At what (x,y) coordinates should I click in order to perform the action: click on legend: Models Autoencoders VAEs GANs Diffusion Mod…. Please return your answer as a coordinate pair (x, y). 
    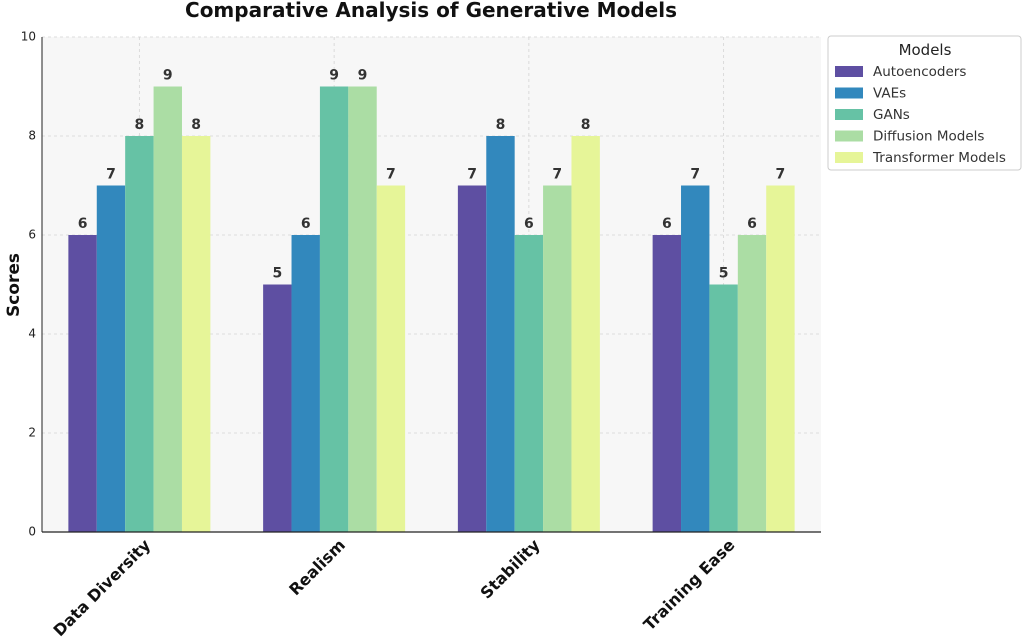
    Looking at the image, I should click on (924, 103).